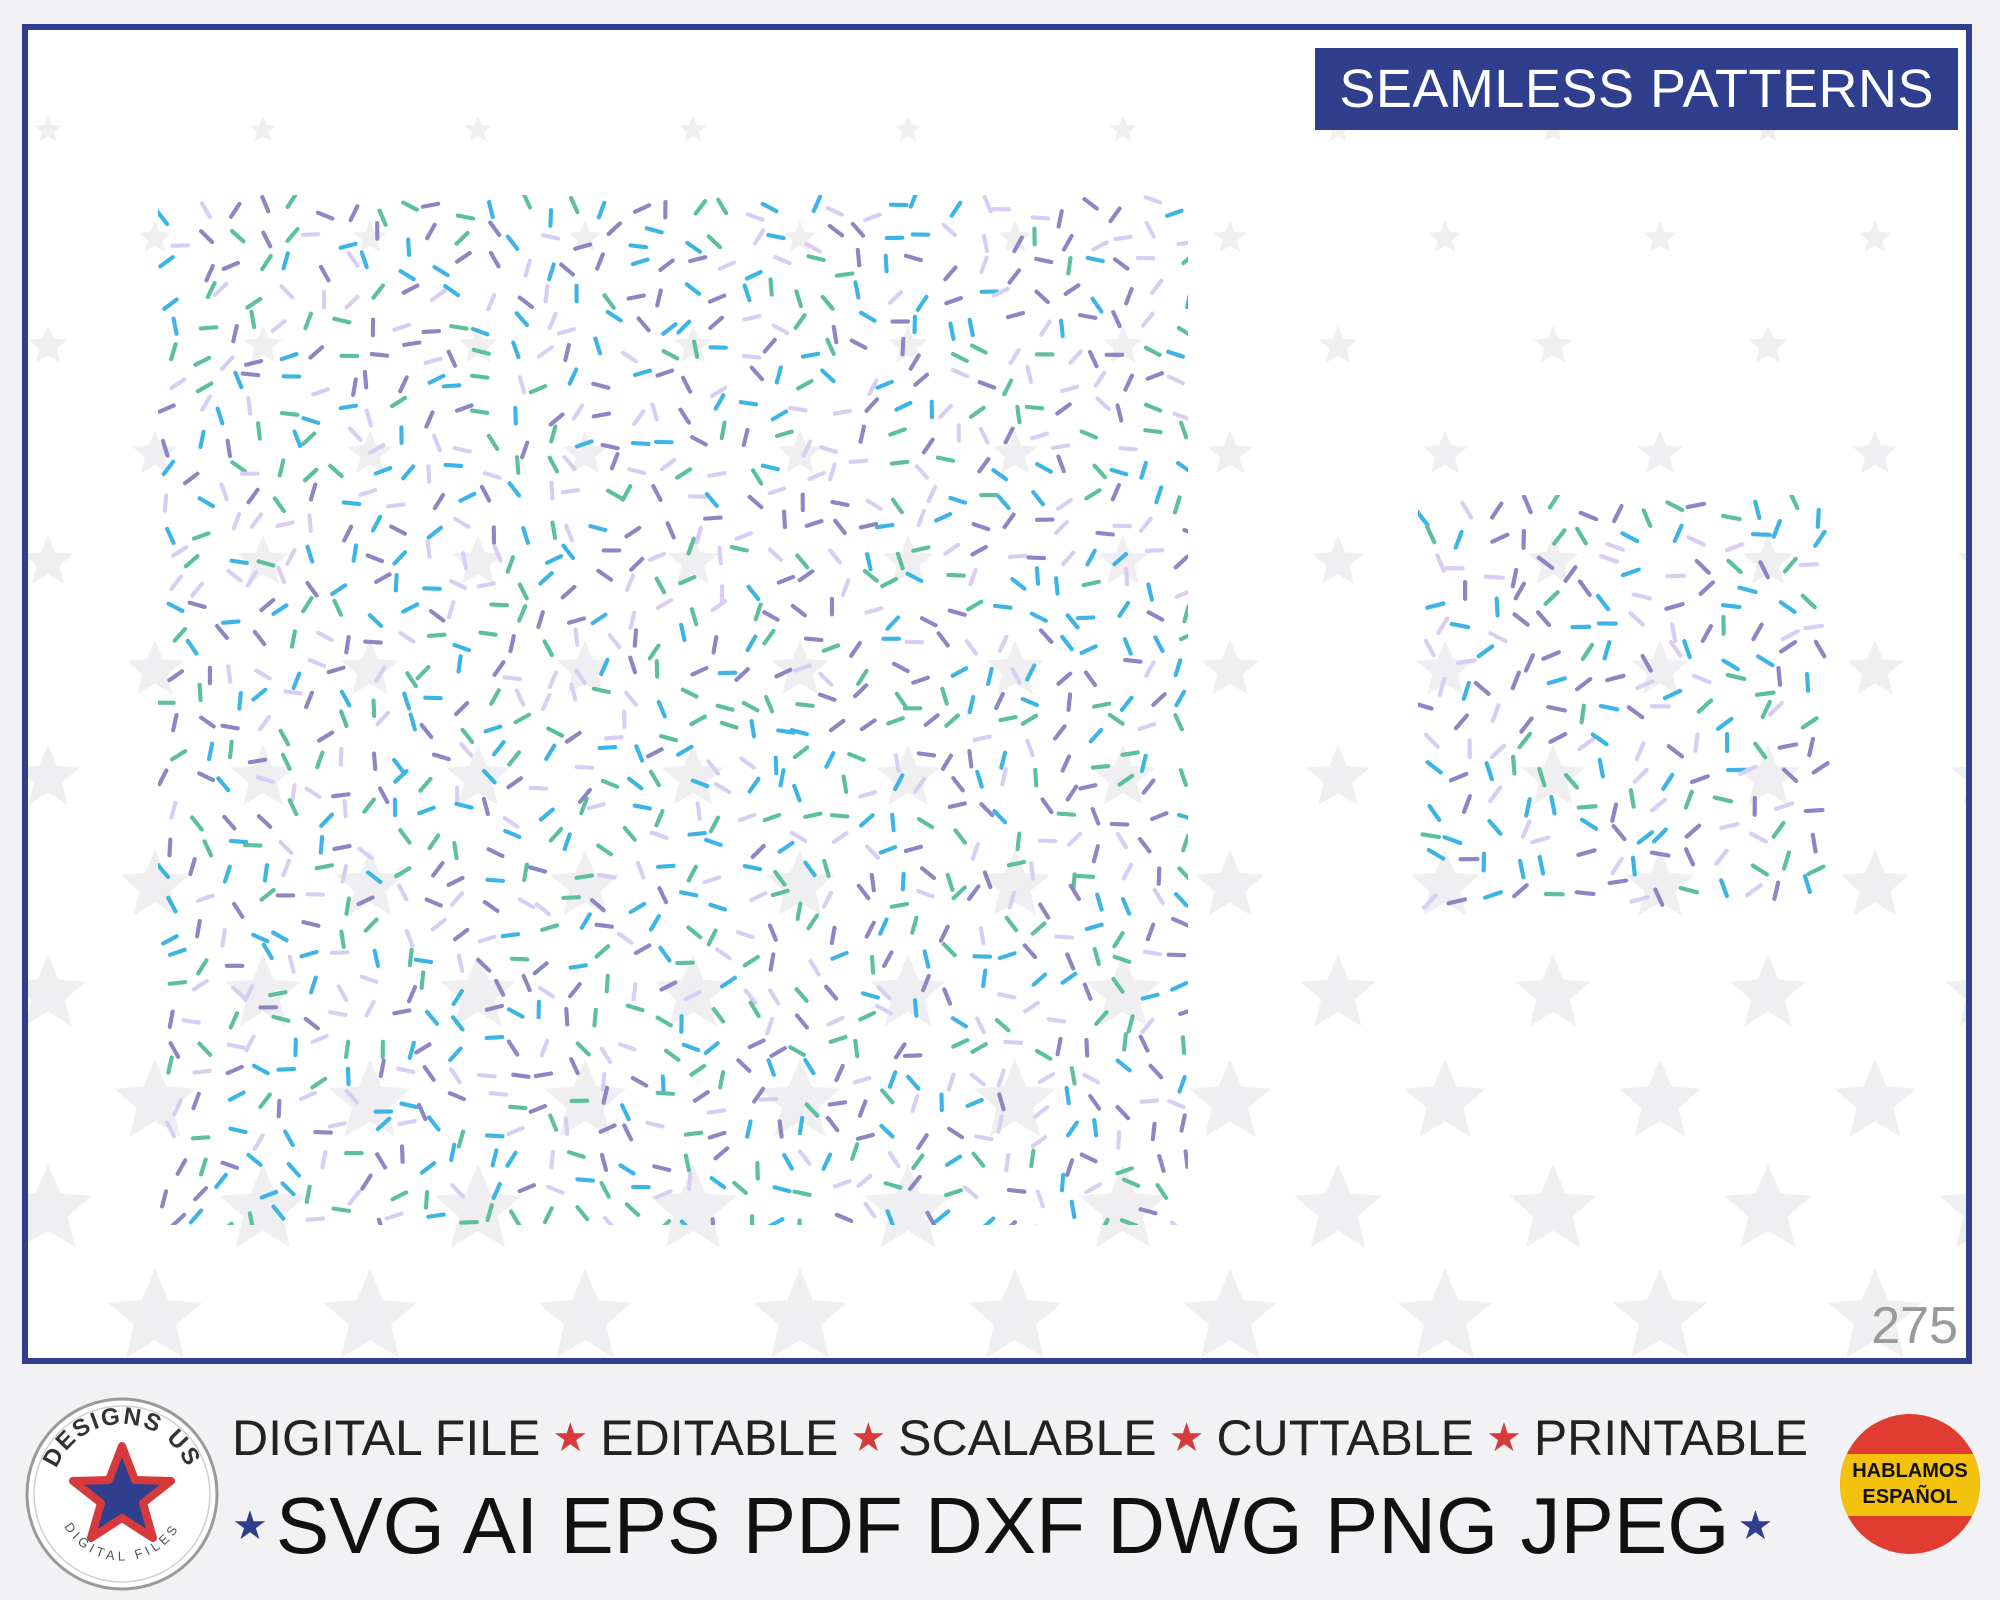  I want to click on red-star-icon: ★, so click(1186, 1438).